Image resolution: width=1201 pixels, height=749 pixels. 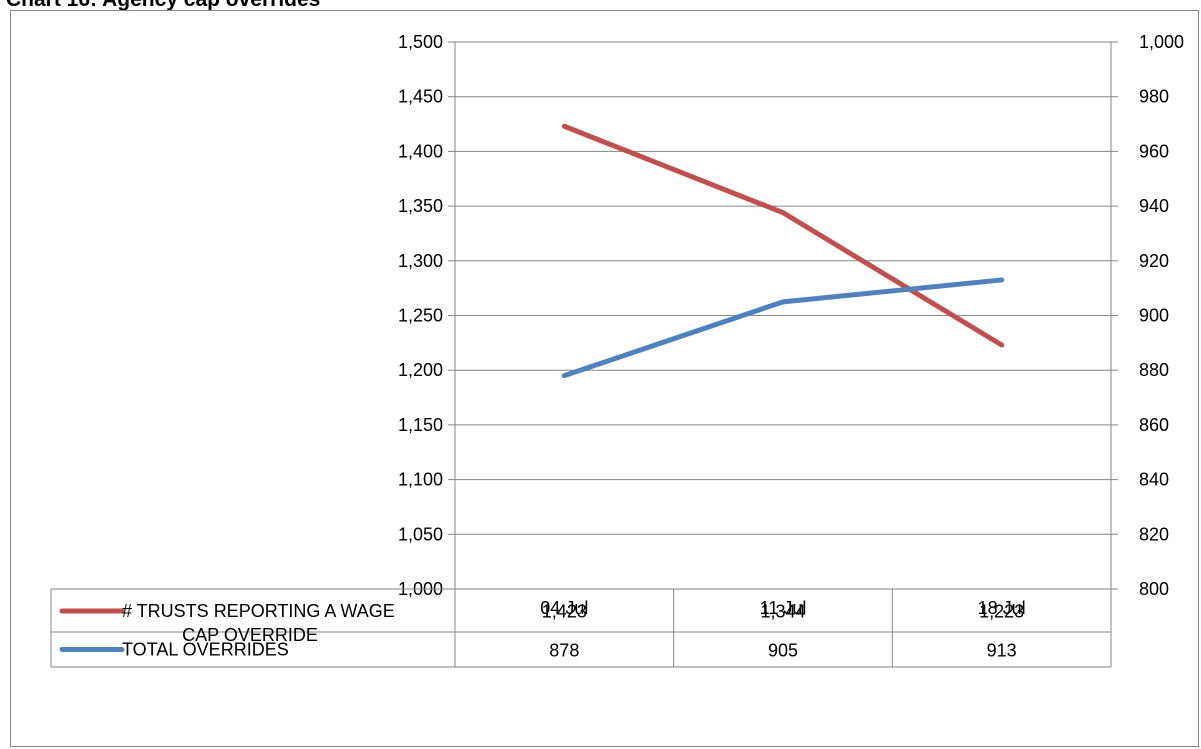 What do you see at coordinates (420, 261) in the screenshot?
I see `left-axis-tick-label: 1,300` at bounding box center [420, 261].